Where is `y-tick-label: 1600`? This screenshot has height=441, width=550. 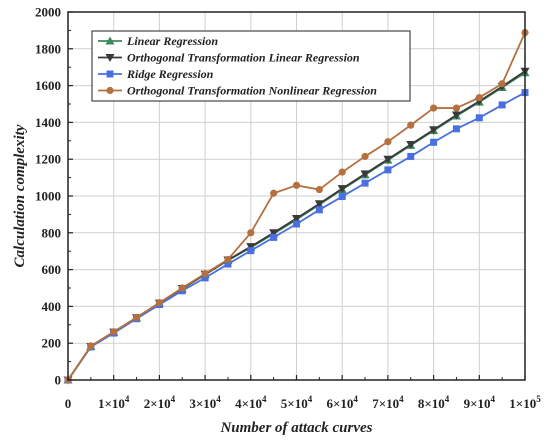
y-tick-label: 1600 is located at coordinates (48, 85).